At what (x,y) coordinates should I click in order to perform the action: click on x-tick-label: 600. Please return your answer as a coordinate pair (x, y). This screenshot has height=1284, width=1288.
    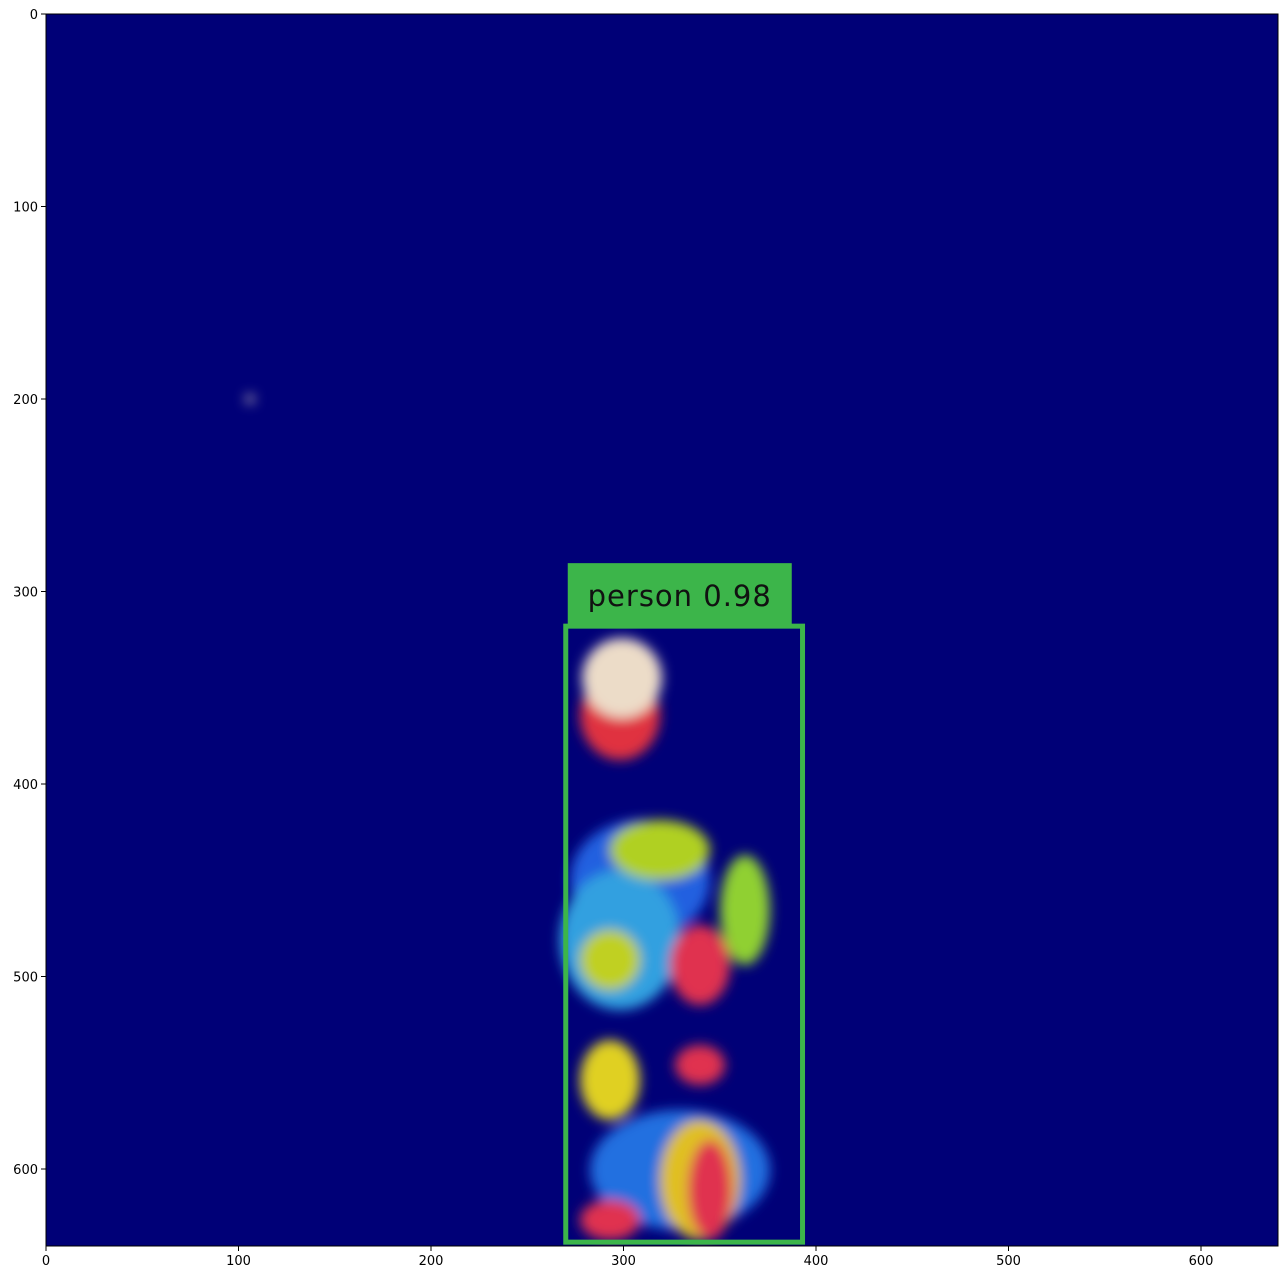
    Looking at the image, I should click on (1201, 1261).